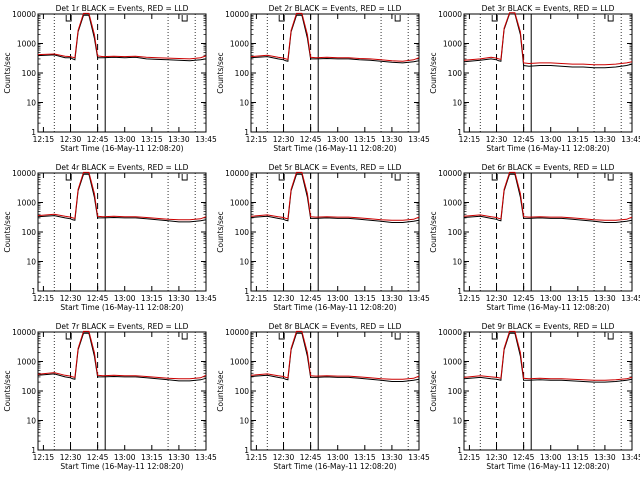 This screenshot has width=640, height=480. Describe the element at coordinates (335, 167) in the screenshot. I see `chart-title: Det 5r BLACK = Events, RED = LLD` at that location.